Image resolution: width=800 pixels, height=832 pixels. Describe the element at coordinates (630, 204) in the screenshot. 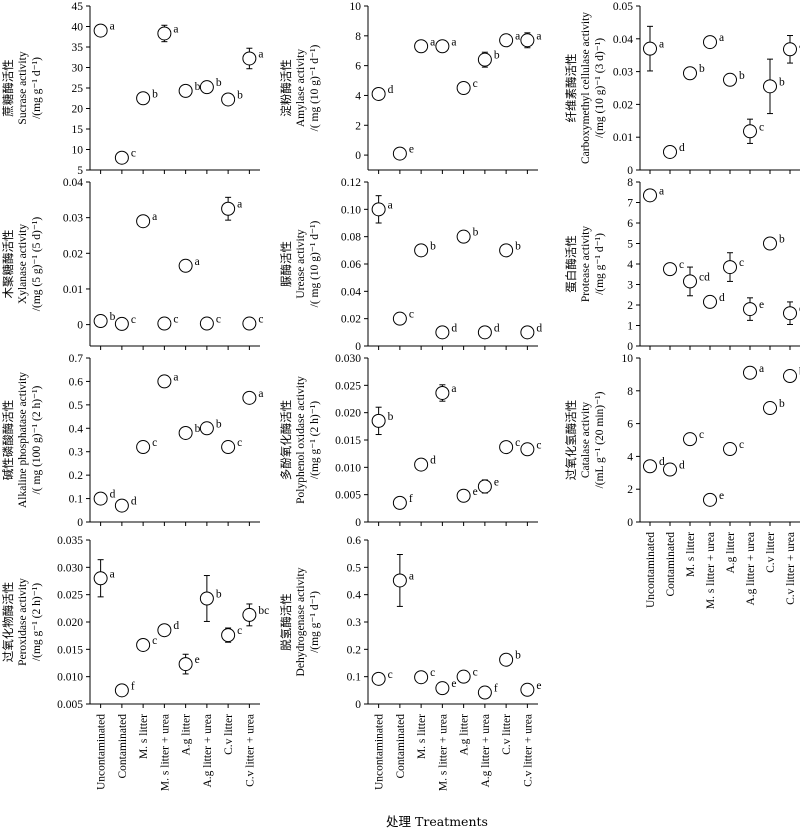

I see `y-tick-label: 7` at that location.